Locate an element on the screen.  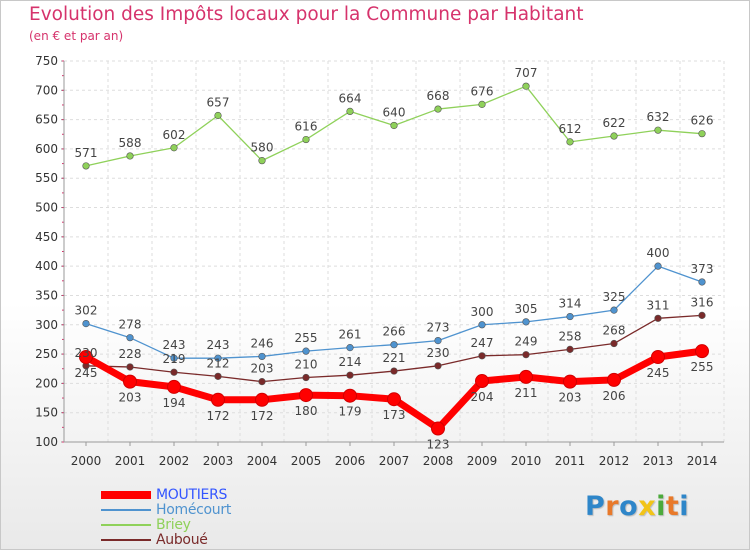
data-label: 230 is located at coordinates (86, 353).